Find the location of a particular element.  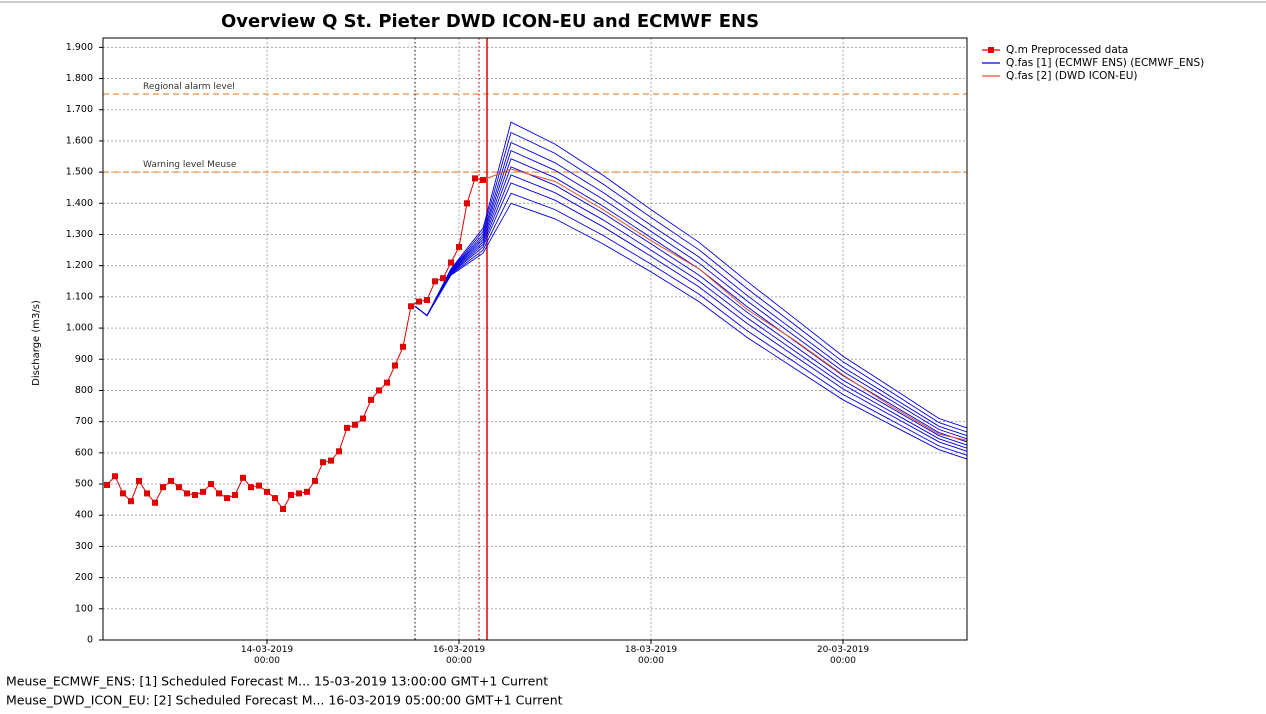

x-tick-label: 16-03-2019 00:00 is located at coordinates (459, 655).